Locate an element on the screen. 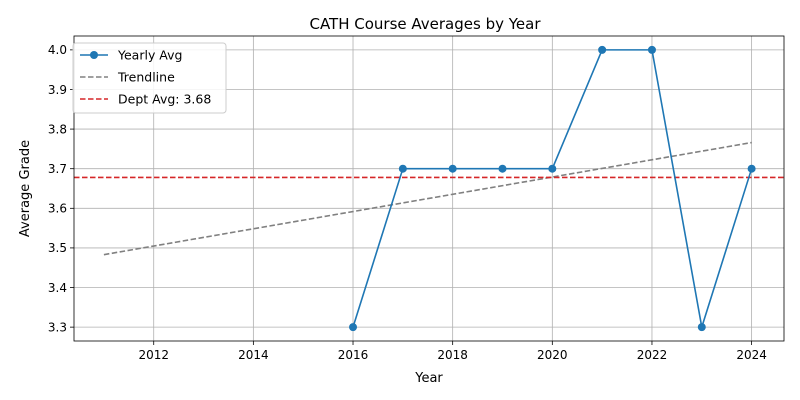 The height and width of the screenshot is (400, 800). x-tick-label: 2016 is located at coordinates (353, 355).